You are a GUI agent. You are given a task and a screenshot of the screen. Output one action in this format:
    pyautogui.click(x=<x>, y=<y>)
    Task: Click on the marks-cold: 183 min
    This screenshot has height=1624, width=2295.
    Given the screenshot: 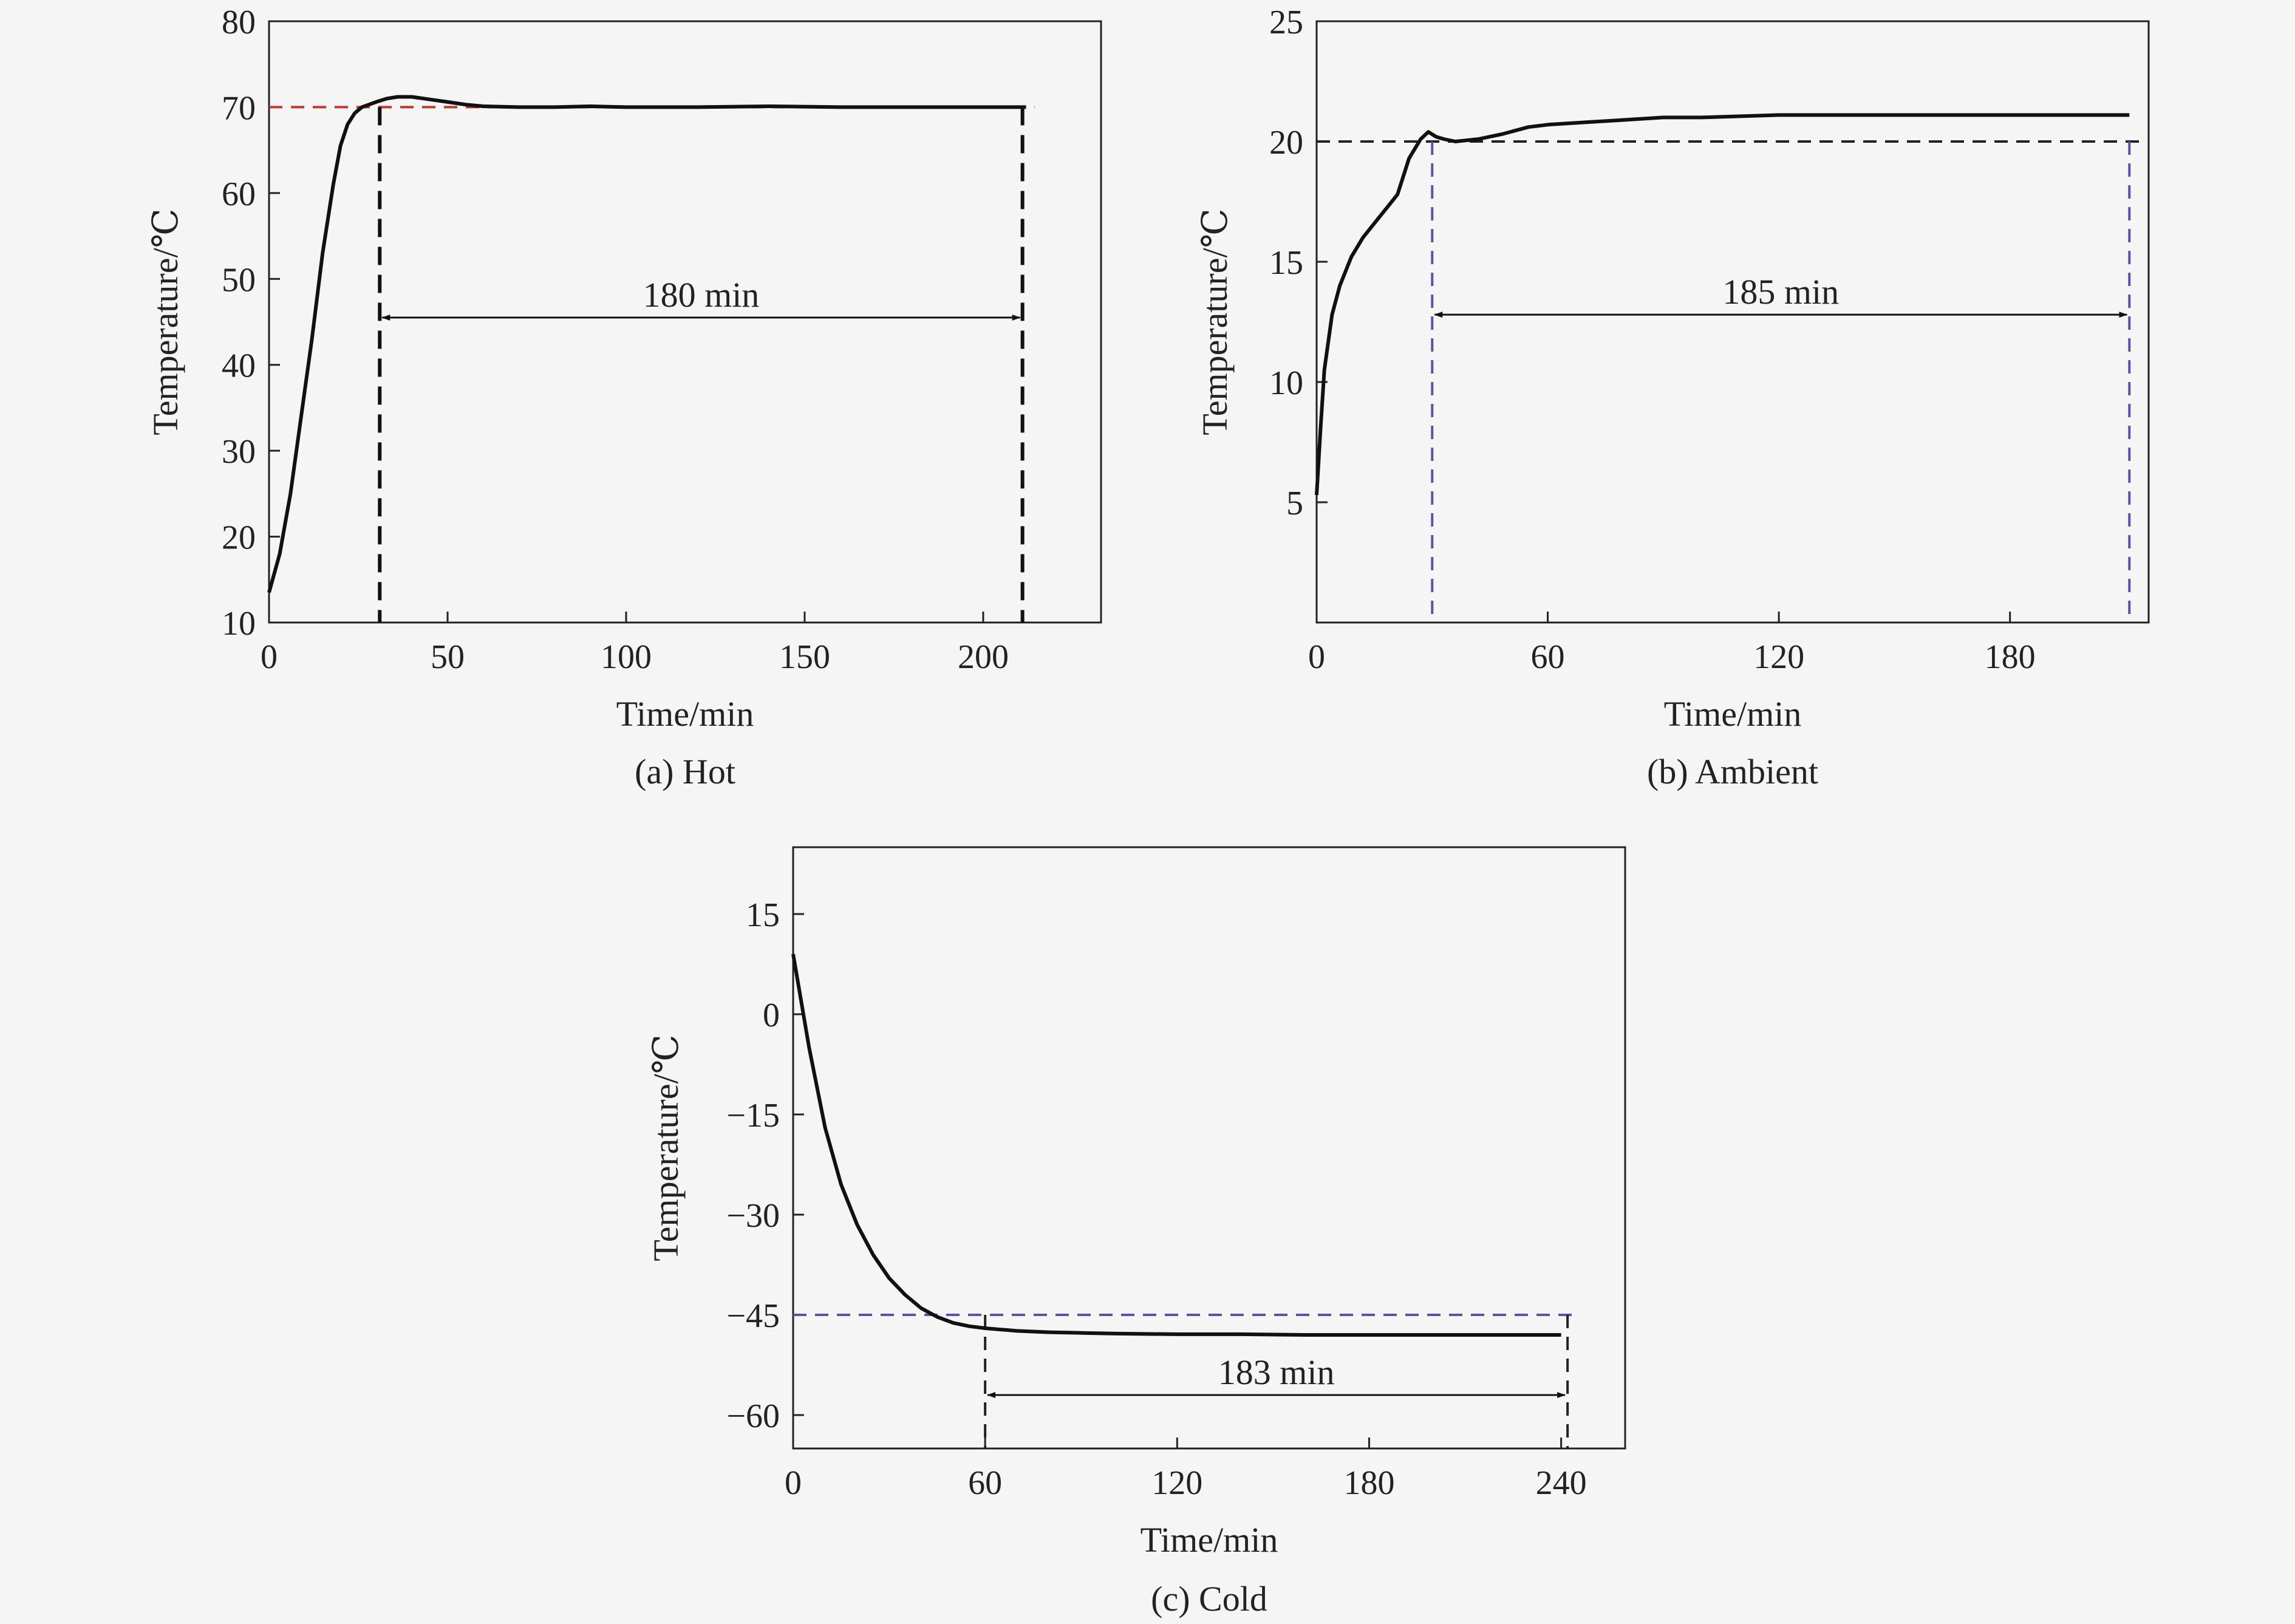 What is the action you would take?
    pyautogui.click(x=1185, y=1201)
    